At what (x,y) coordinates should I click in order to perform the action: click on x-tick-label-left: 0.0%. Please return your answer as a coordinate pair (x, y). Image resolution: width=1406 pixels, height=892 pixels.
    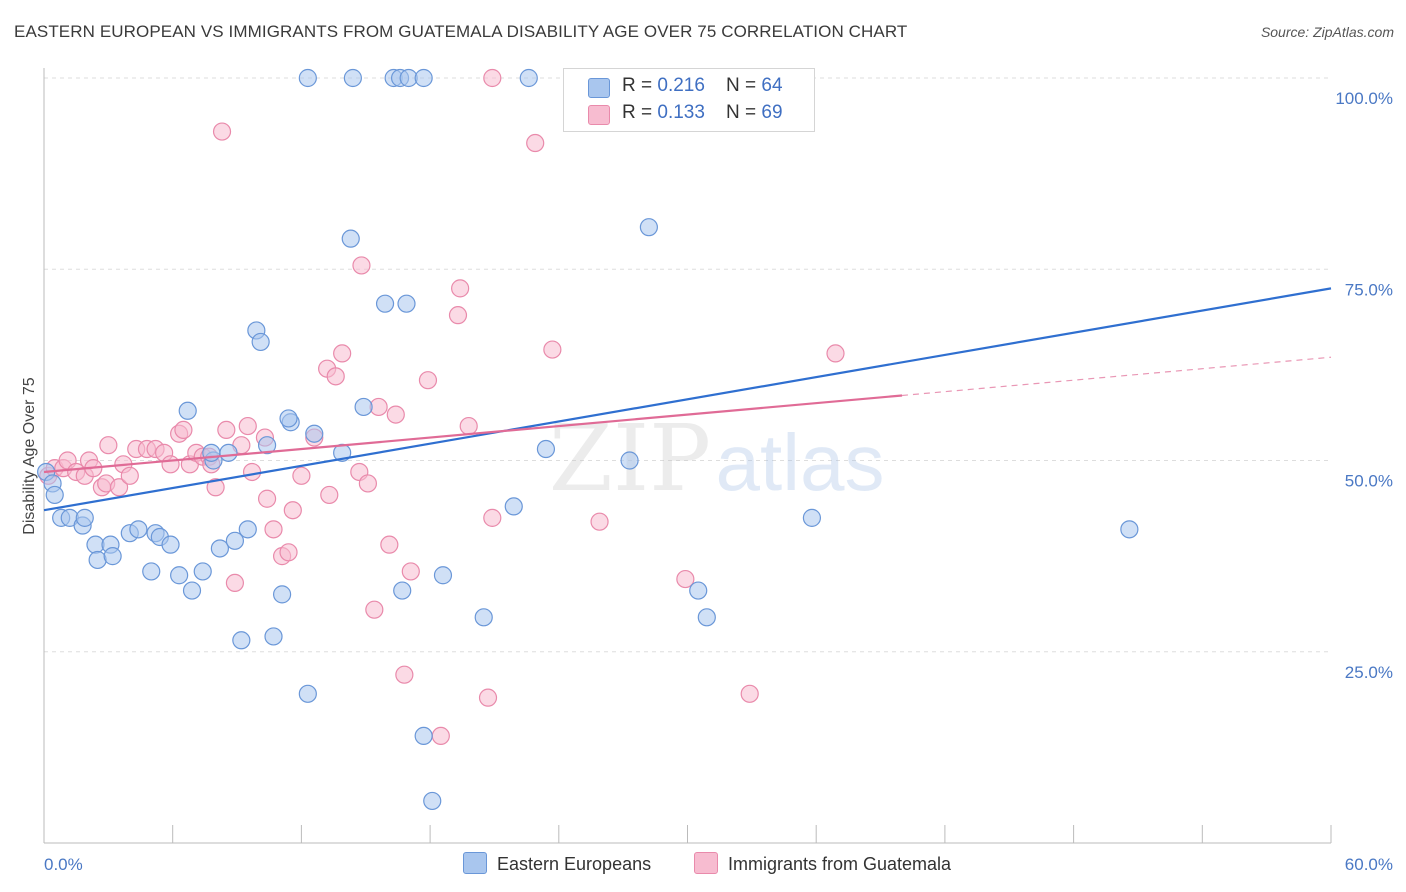
    Looking at the image, I should click on (63, 864).